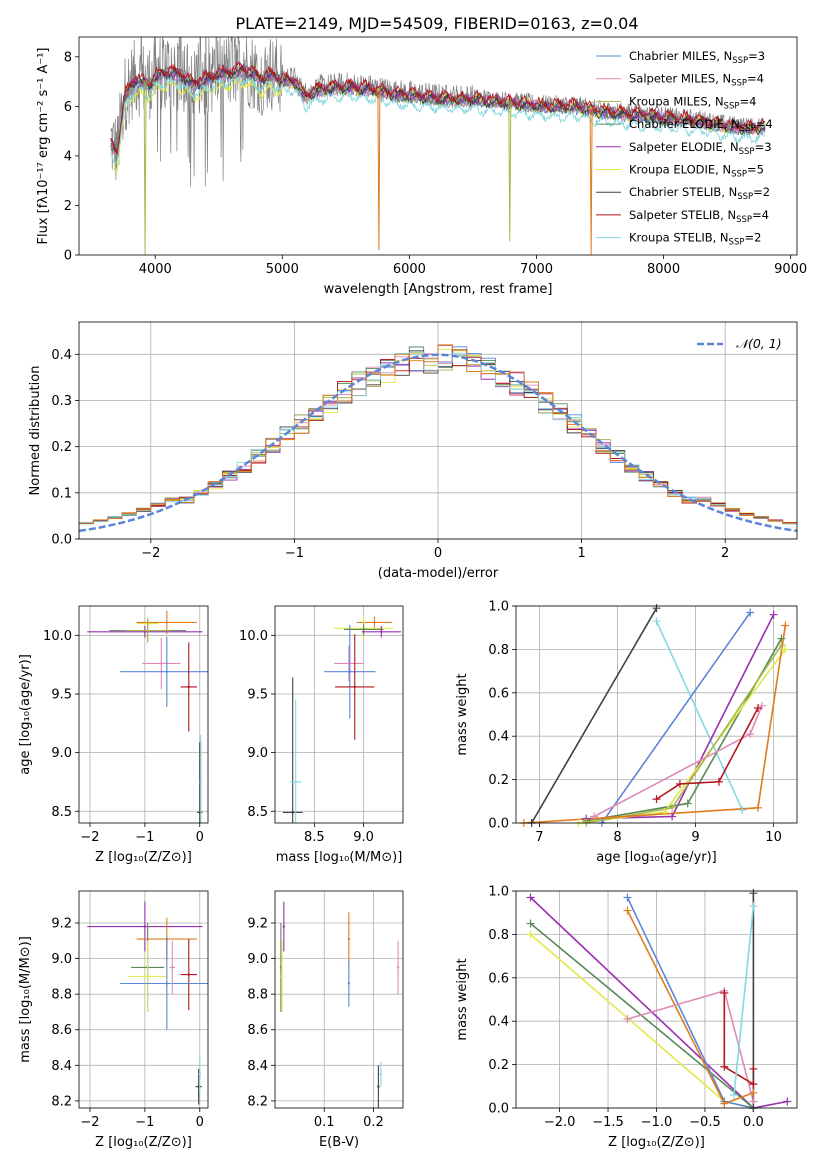 This screenshot has width=819, height=1170. What do you see at coordinates (656, 857) in the screenshot?
I see `x-axis-label: age [log₁₀(age/yr)]` at bounding box center [656, 857].